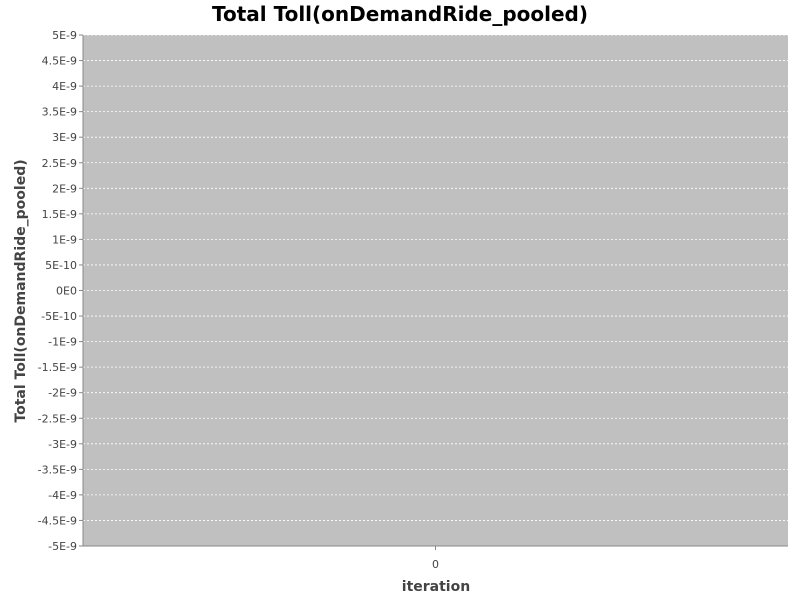 The image size is (800, 600). I want to click on y-tick-label: -2.5E-9, so click(57, 418).